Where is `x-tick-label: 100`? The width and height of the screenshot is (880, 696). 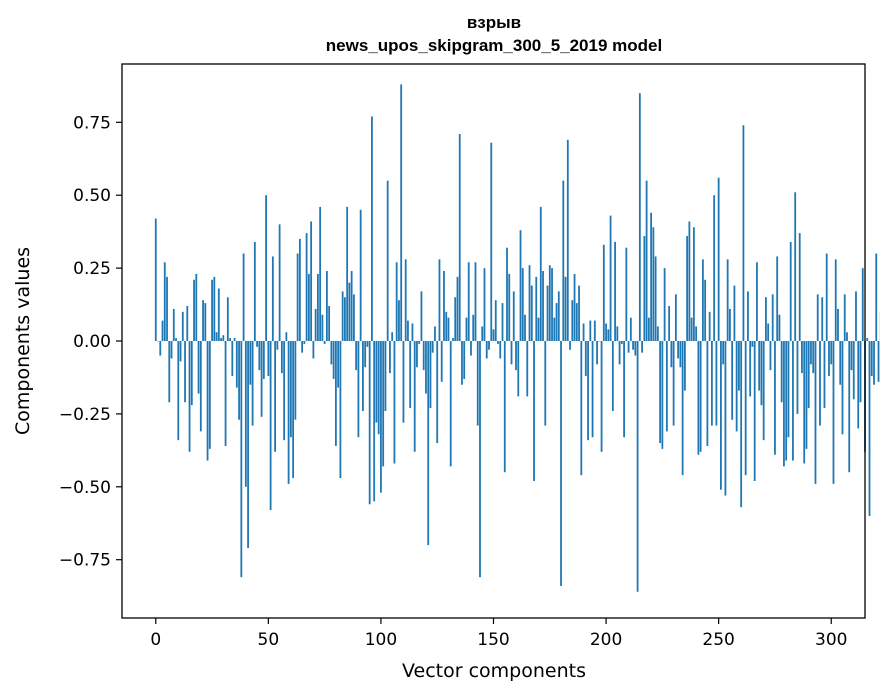
x-tick-label: 100 is located at coordinates (381, 640).